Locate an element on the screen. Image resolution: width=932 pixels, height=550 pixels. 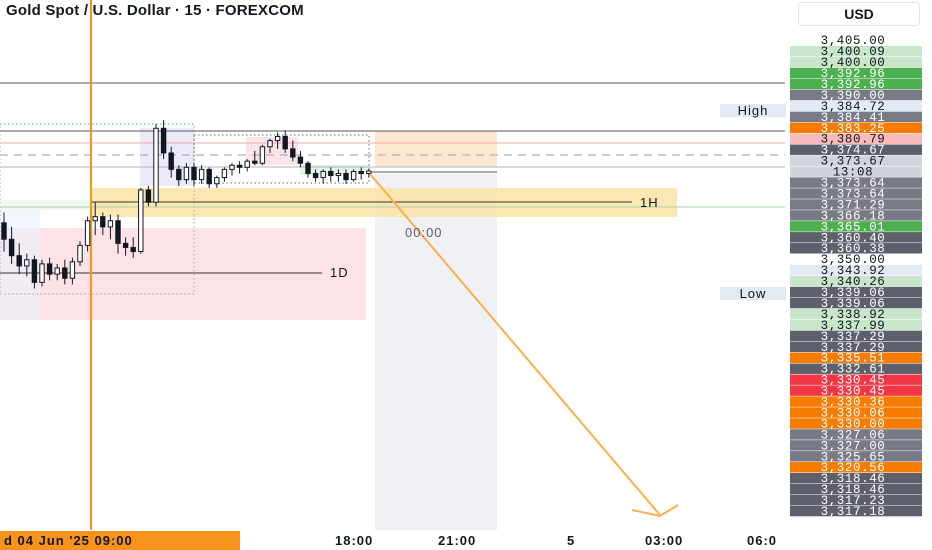
price-label-text: 3,371.29 is located at coordinates (853, 205).